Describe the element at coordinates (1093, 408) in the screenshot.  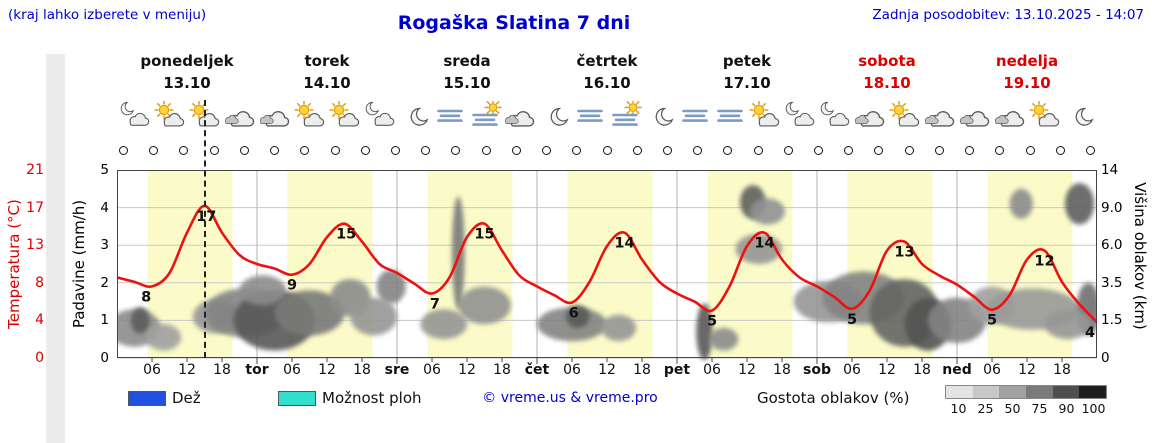
I see `cloud-density-tick: 100` at that location.